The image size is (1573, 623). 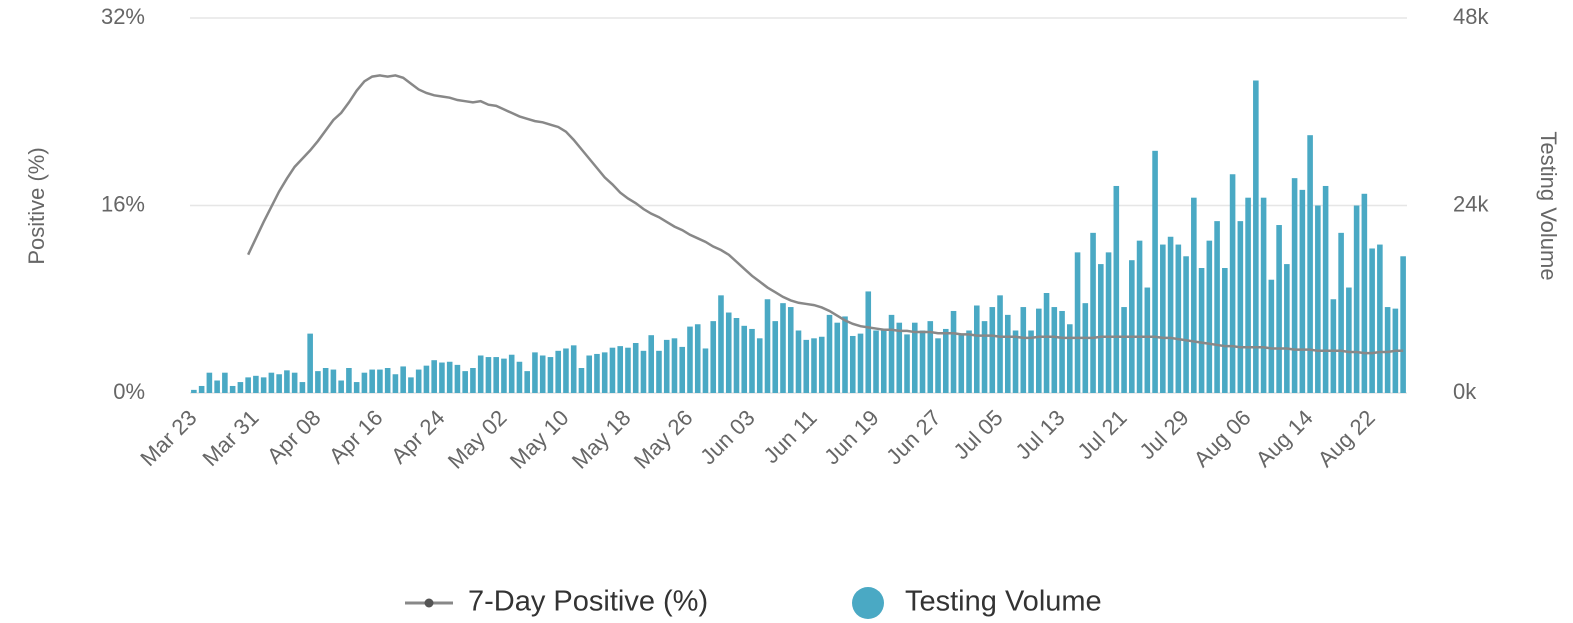 What do you see at coordinates (356, 437) in the screenshot?
I see `x-tick-label: Apr 16` at bounding box center [356, 437].